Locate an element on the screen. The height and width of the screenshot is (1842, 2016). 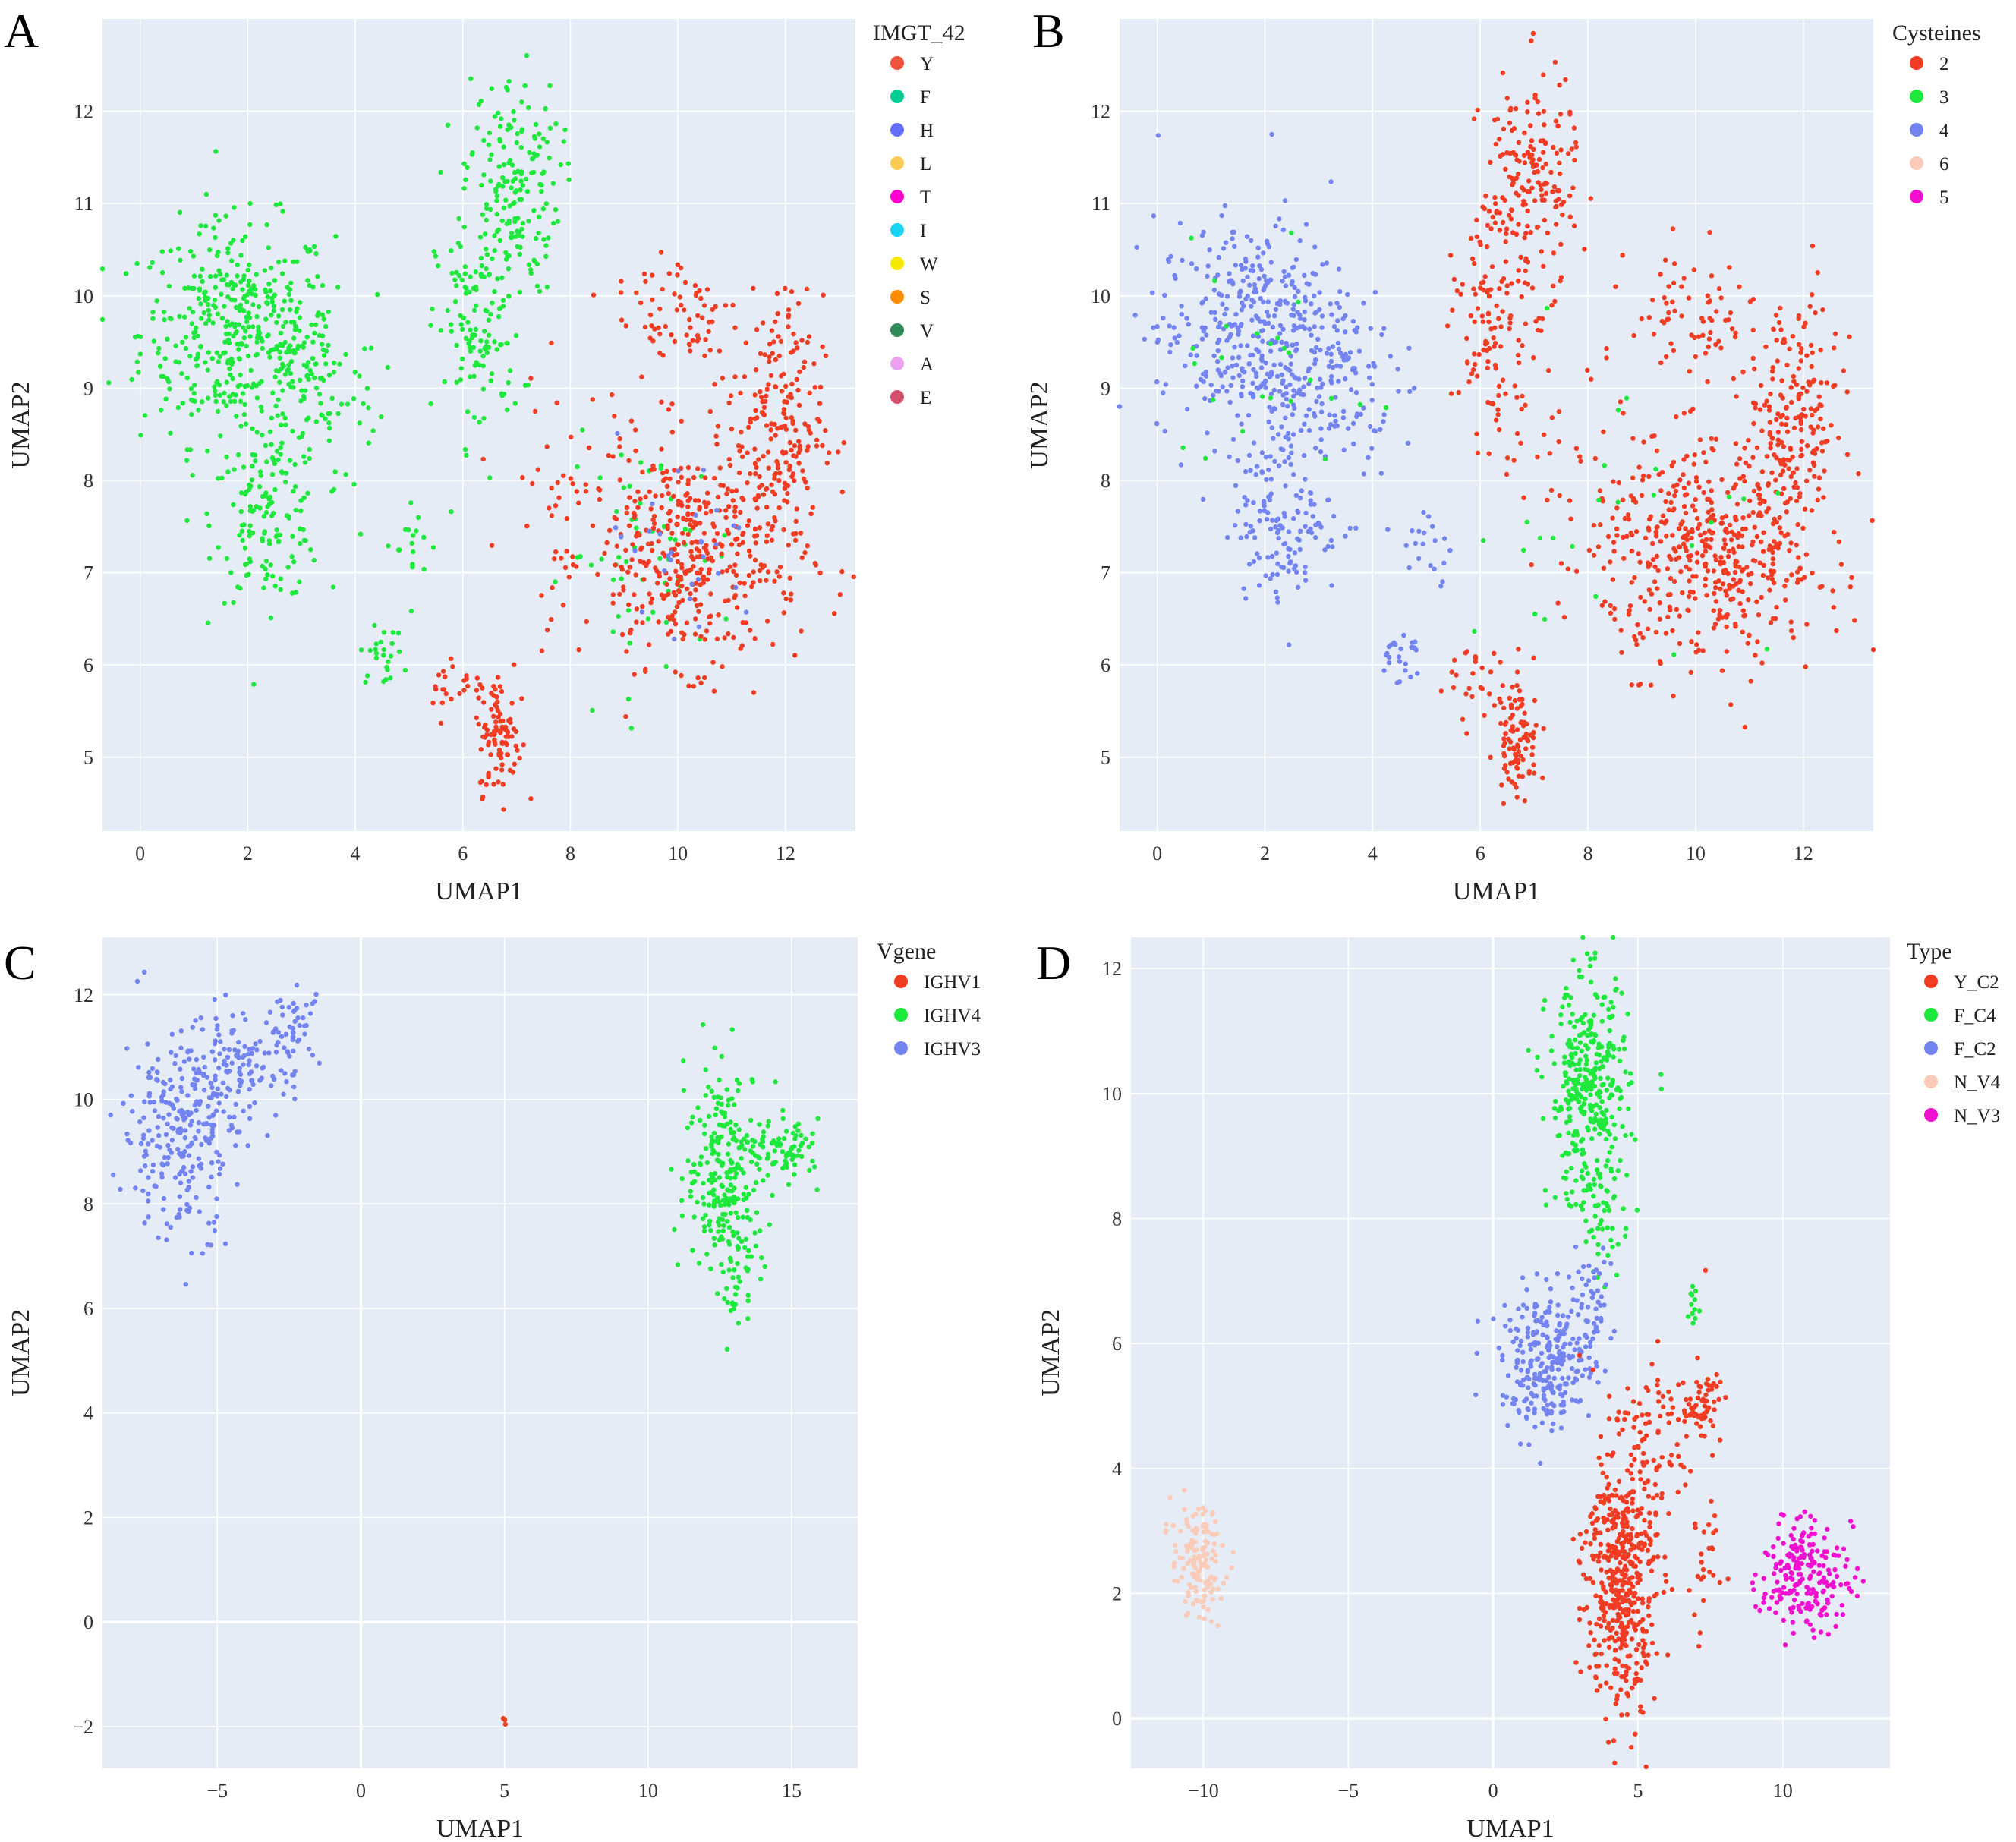
legend-item: A is located at coordinates (912, 364).